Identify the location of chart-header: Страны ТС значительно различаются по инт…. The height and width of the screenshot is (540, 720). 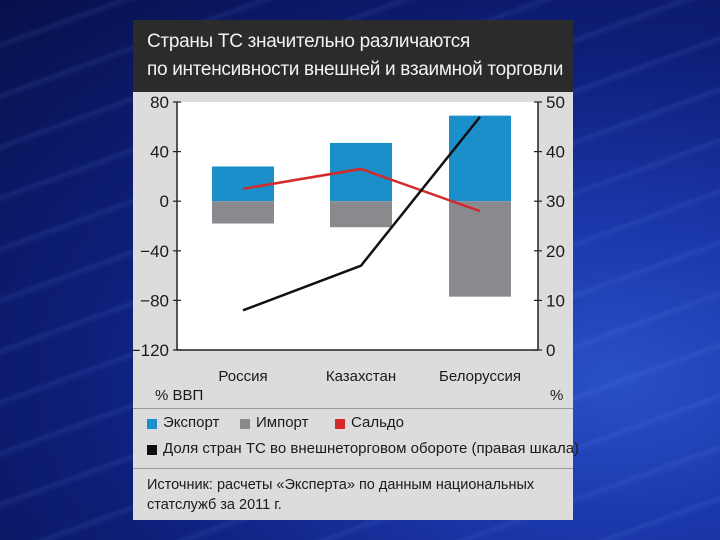
(353, 56).